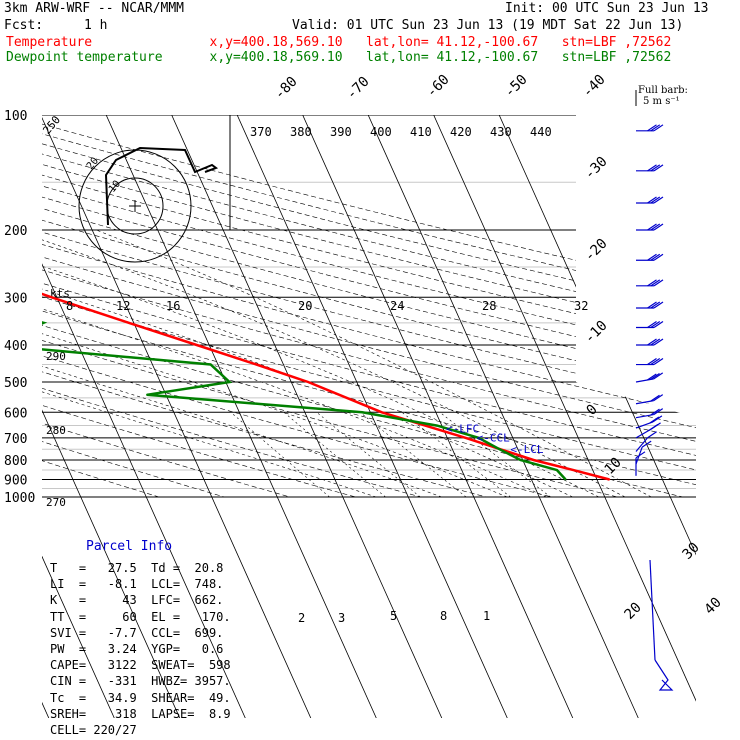 The height and width of the screenshot is (740, 740). What do you see at coordinates (358, 88) in the screenshot?
I see `isotherm-label--70: -70` at bounding box center [358, 88].